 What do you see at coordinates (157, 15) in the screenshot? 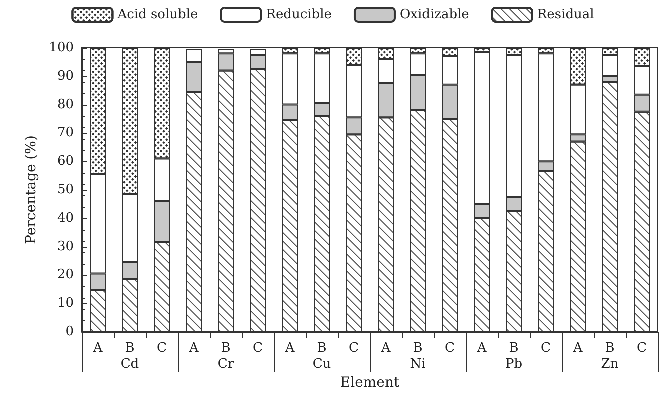
I see `legend-label: Acid soluble` at bounding box center [157, 15].